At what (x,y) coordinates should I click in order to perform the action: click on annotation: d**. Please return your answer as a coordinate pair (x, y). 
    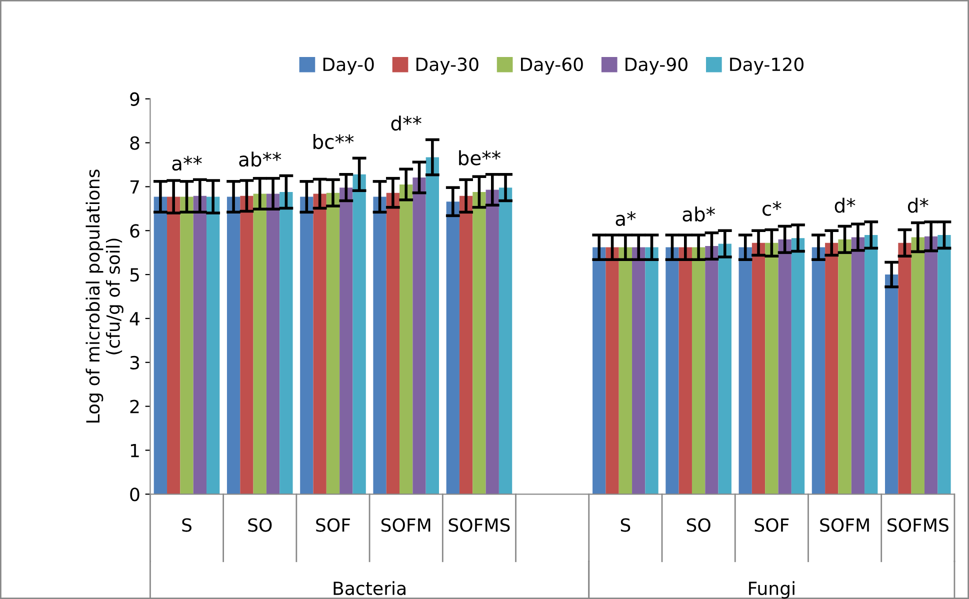
    Looking at the image, I should click on (406, 123).